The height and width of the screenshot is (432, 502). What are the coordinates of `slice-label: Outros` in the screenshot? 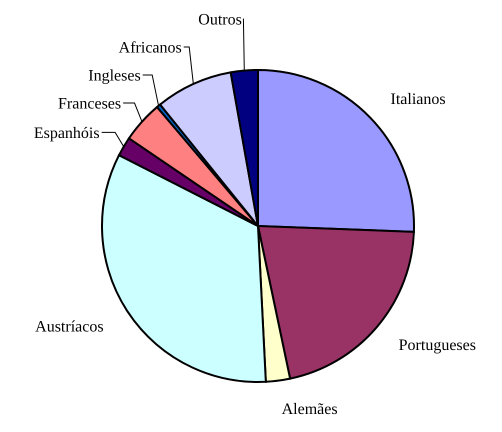 It's located at (220, 20).